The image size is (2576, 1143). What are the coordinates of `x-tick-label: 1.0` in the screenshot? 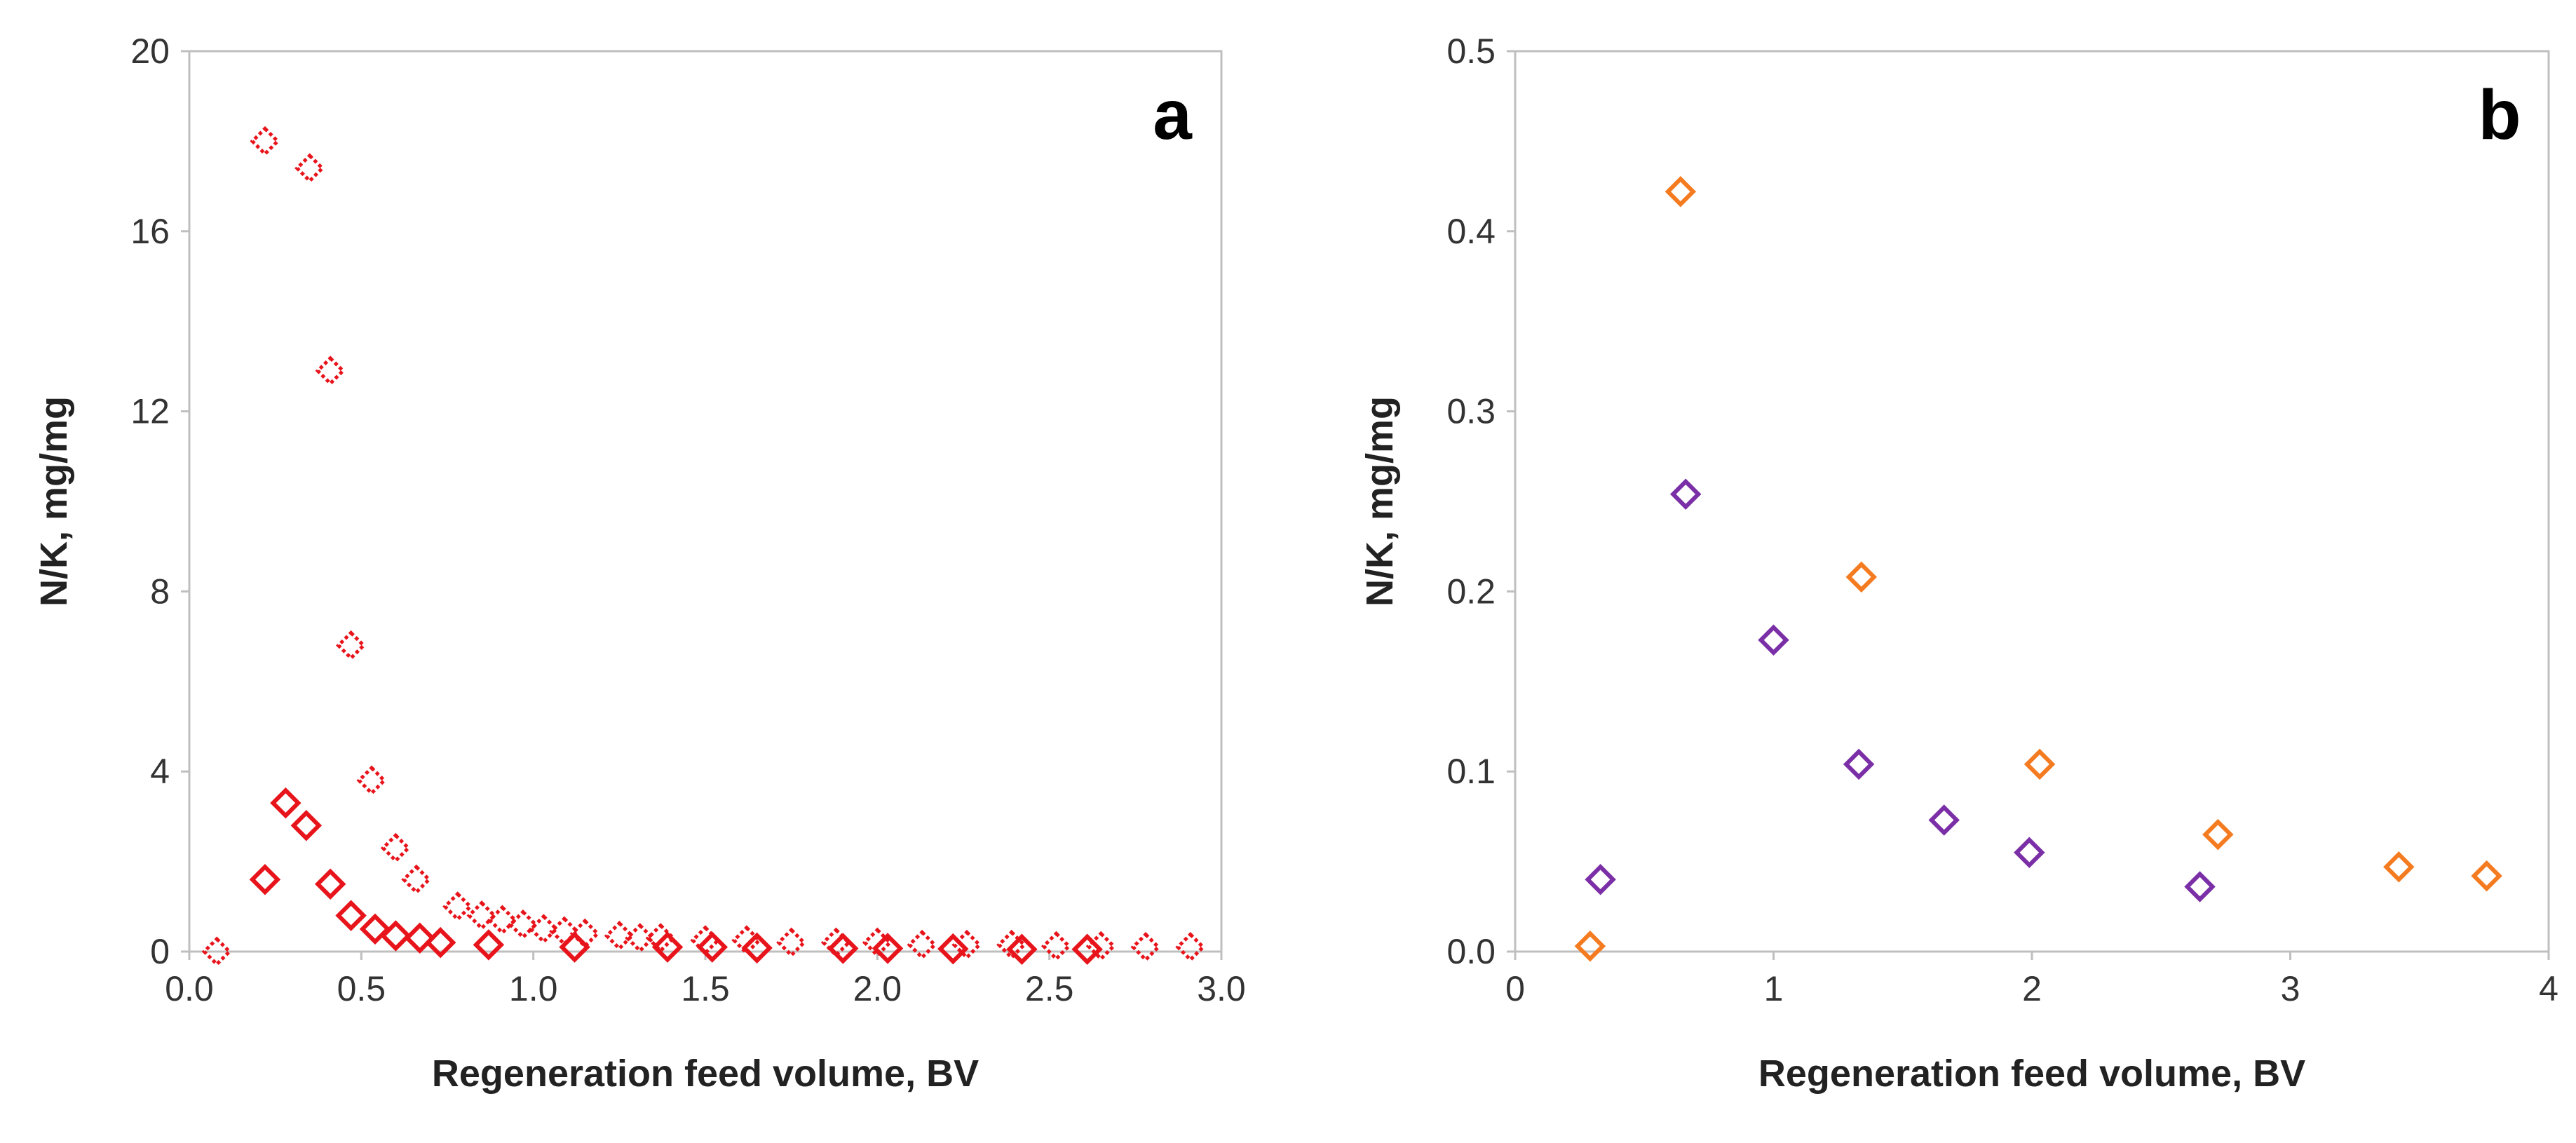 It's located at (533, 988).